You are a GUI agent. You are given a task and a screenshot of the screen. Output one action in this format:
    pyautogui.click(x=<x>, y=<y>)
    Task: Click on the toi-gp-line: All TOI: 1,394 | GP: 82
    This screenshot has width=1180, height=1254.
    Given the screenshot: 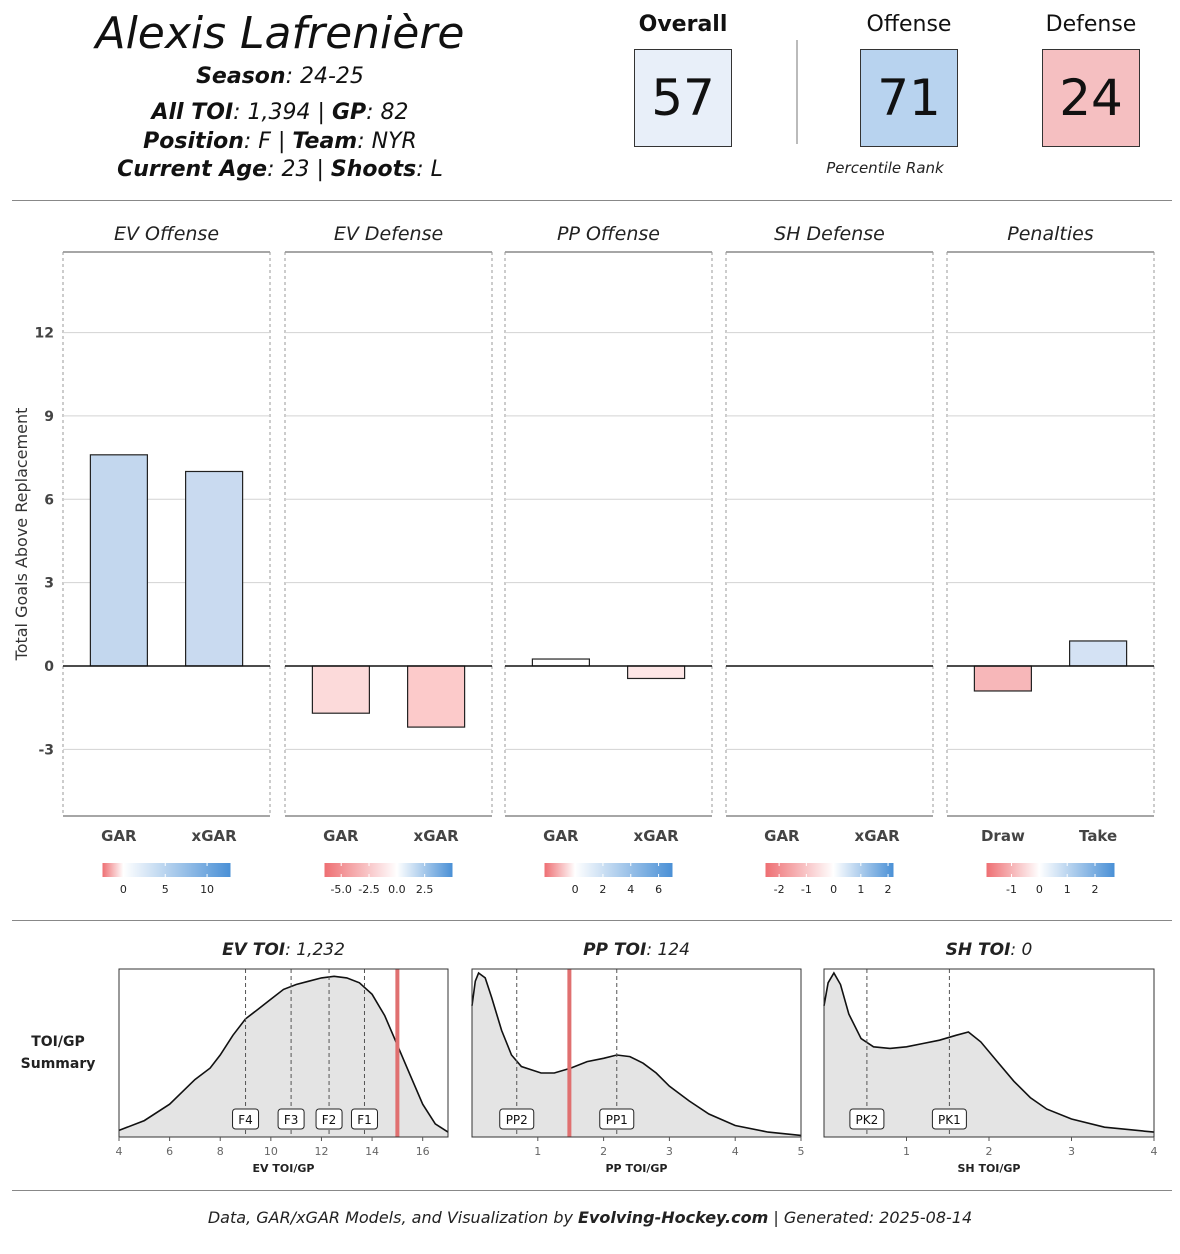 What is the action you would take?
    pyautogui.click(x=280, y=112)
    